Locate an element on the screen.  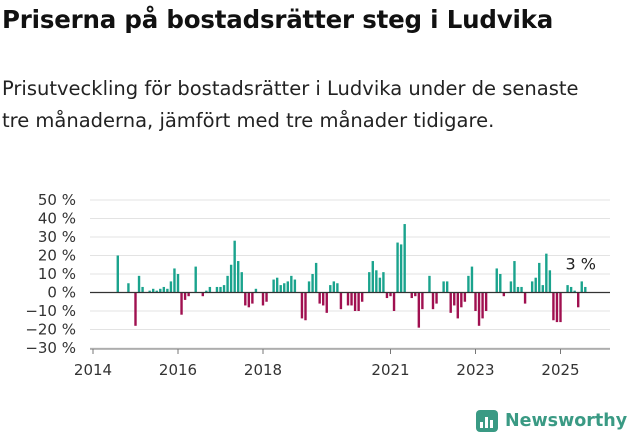
y-tick-label: −20 % is located at coordinates (50, 330).